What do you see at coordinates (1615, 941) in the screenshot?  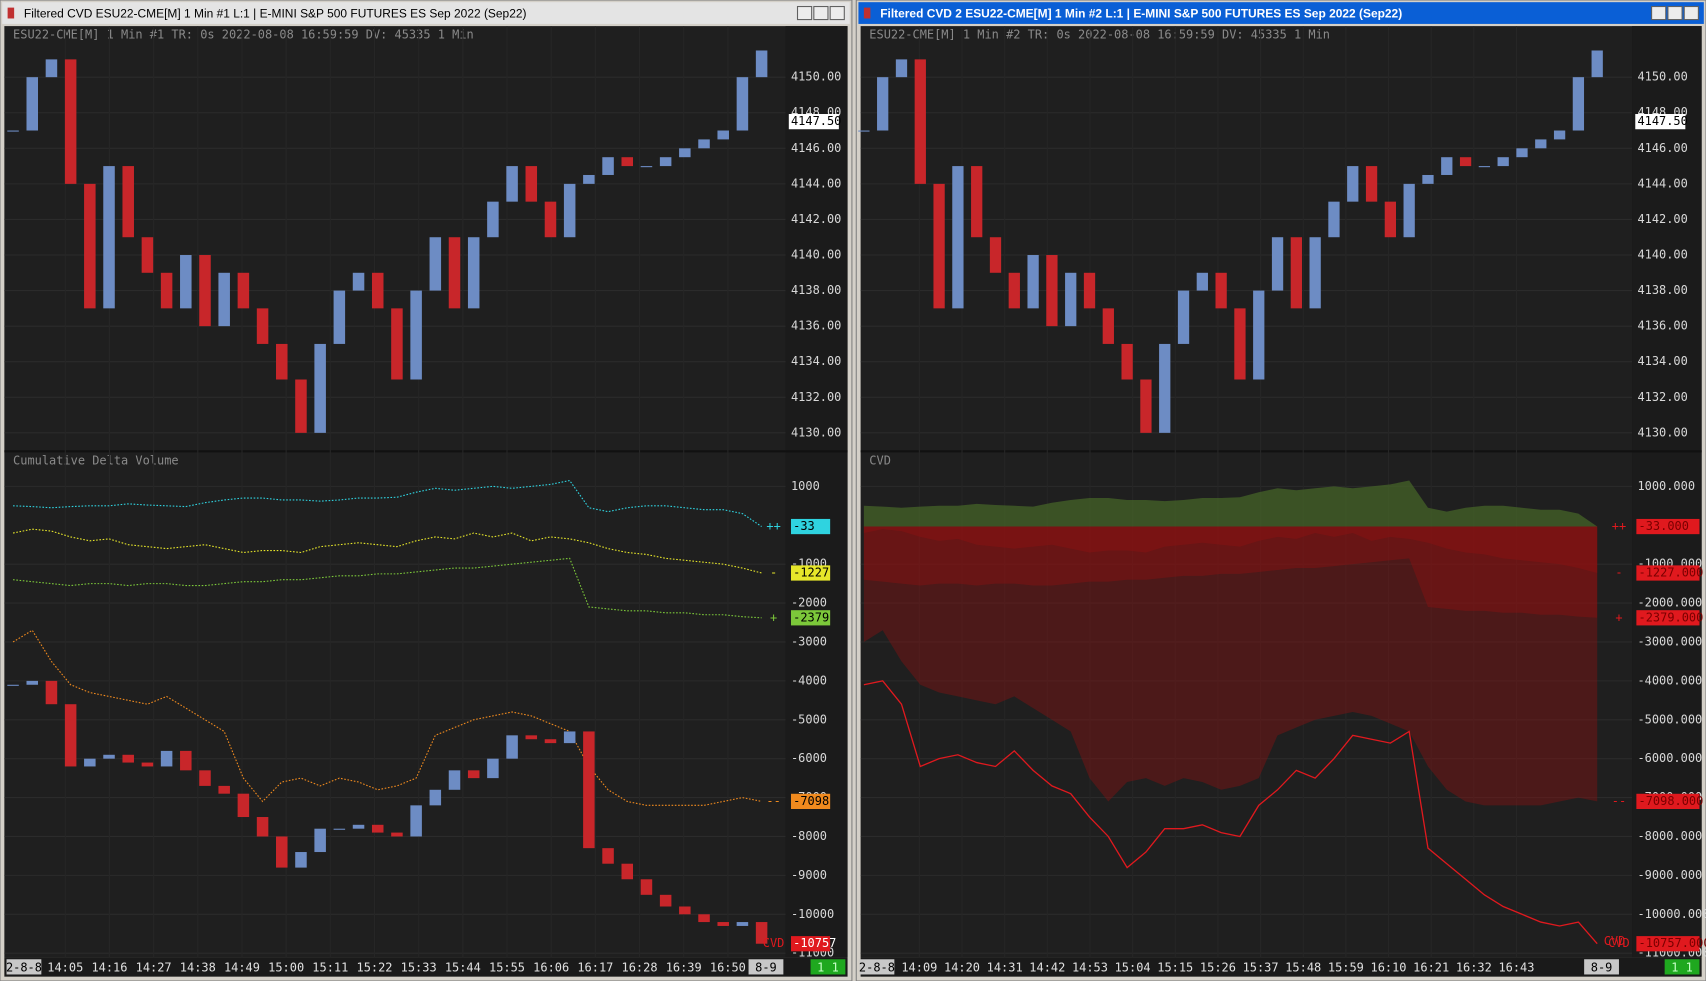 I see `series-name: CVD` at bounding box center [1615, 941].